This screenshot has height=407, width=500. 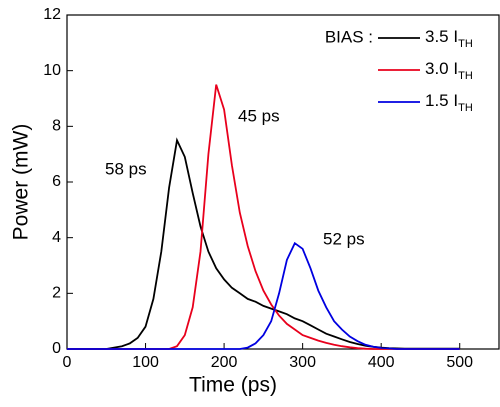 I want to click on y-tick-label: 6, so click(x=56, y=181).